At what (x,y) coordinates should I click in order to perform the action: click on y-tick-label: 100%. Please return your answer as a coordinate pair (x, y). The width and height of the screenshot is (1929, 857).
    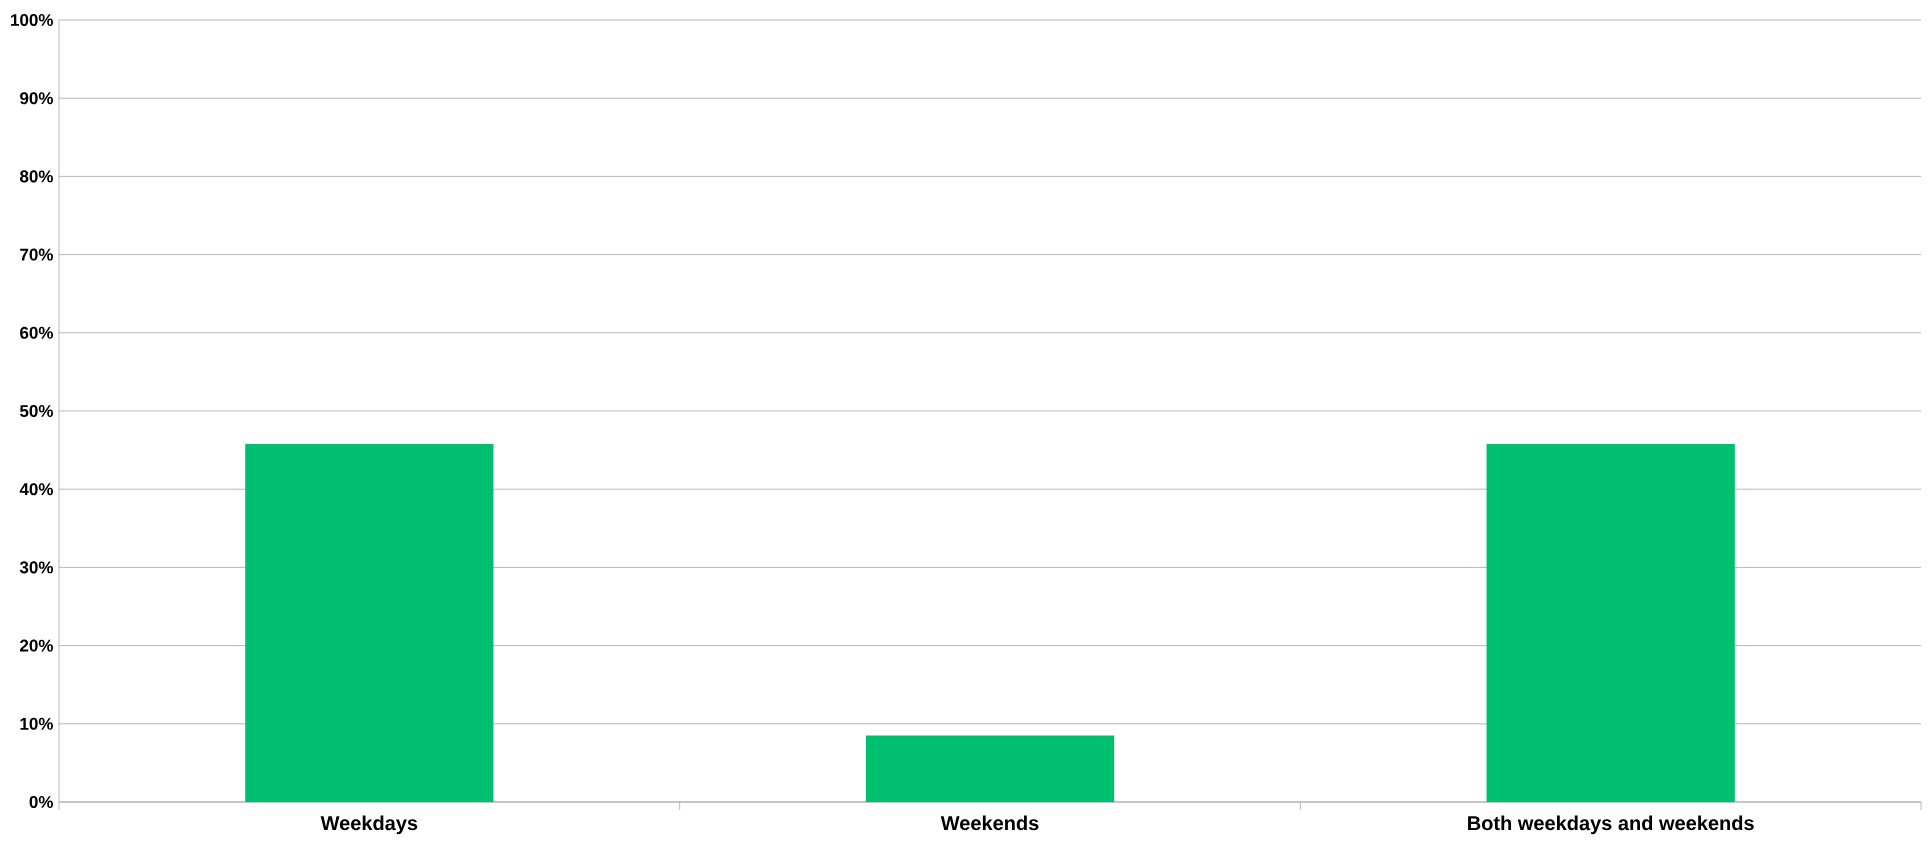
    Looking at the image, I should click on (32, 20).